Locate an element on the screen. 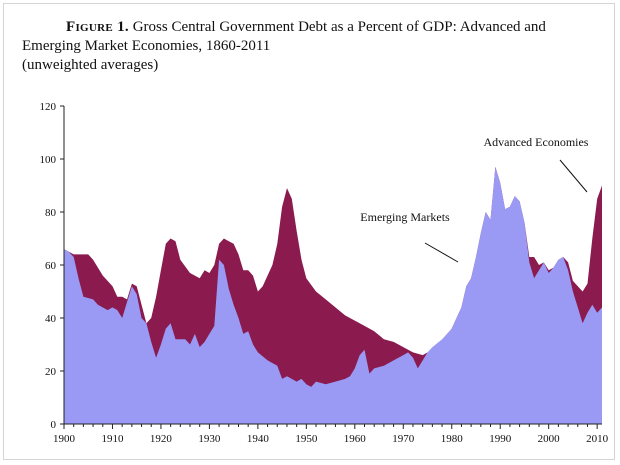  y-tick-label-0: 0 is located at coordinates (54, 425).